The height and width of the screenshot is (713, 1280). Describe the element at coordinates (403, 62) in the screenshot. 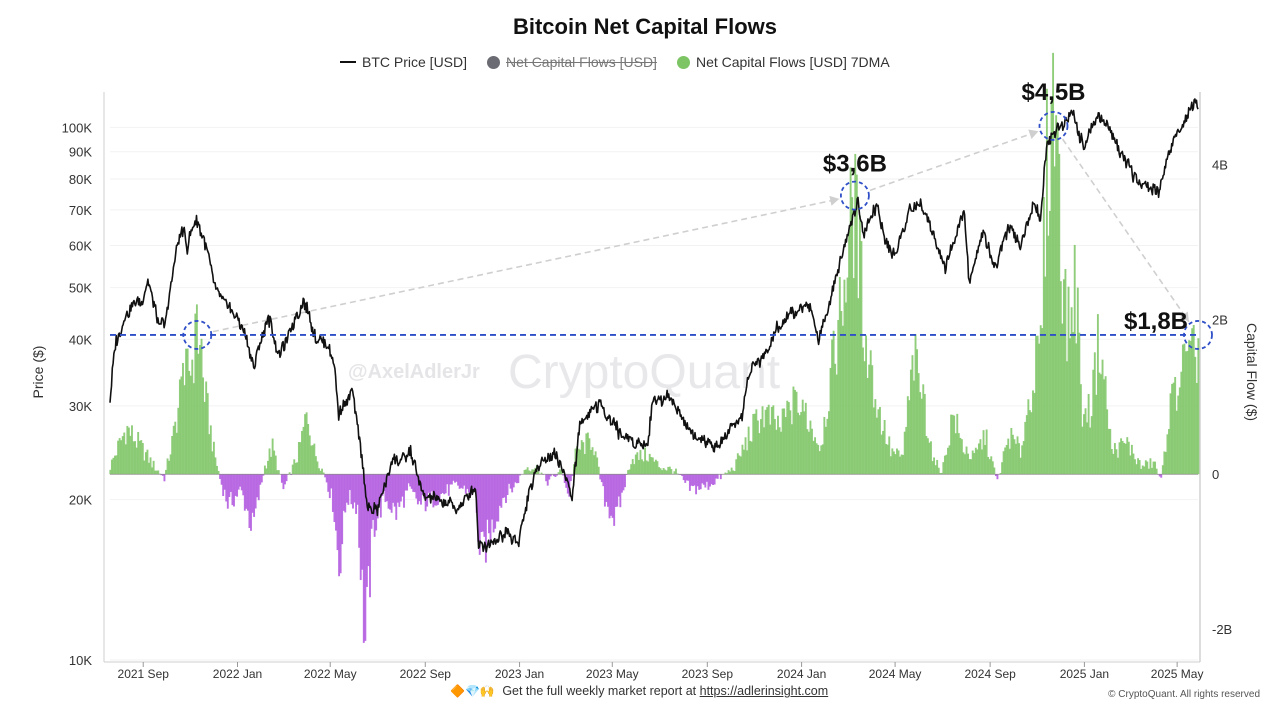

I see `legend-item-price: BTC Price [USD]` at that location.